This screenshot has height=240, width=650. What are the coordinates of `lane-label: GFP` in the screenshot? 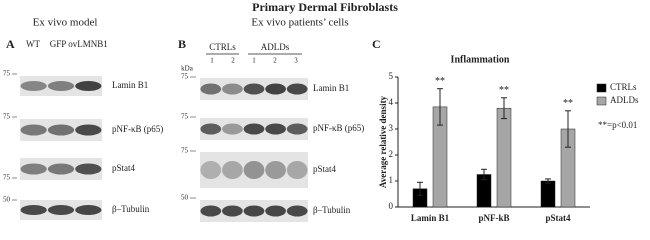 It's located at (58, 44).